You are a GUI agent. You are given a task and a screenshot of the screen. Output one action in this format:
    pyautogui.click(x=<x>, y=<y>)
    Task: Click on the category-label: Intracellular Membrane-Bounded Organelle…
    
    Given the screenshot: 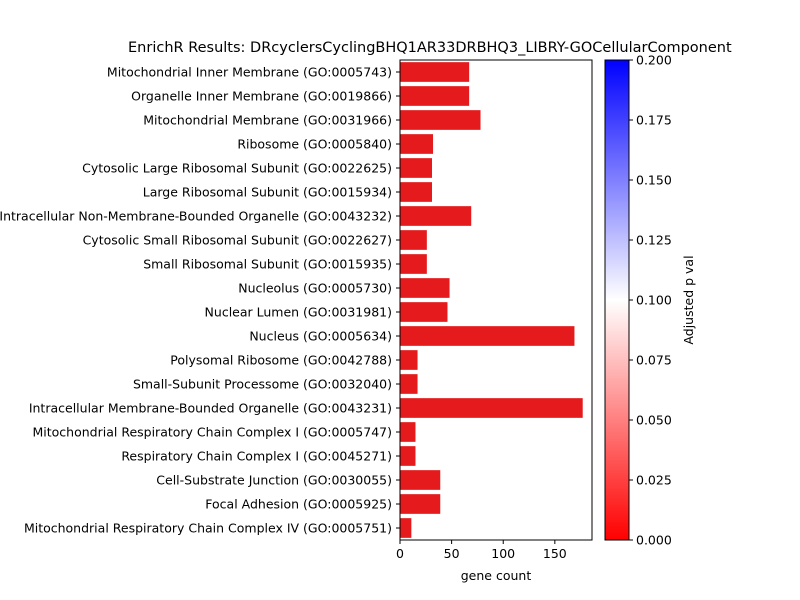 What is the action you would take?
    pyautogui.click(x=210, y=408)
    